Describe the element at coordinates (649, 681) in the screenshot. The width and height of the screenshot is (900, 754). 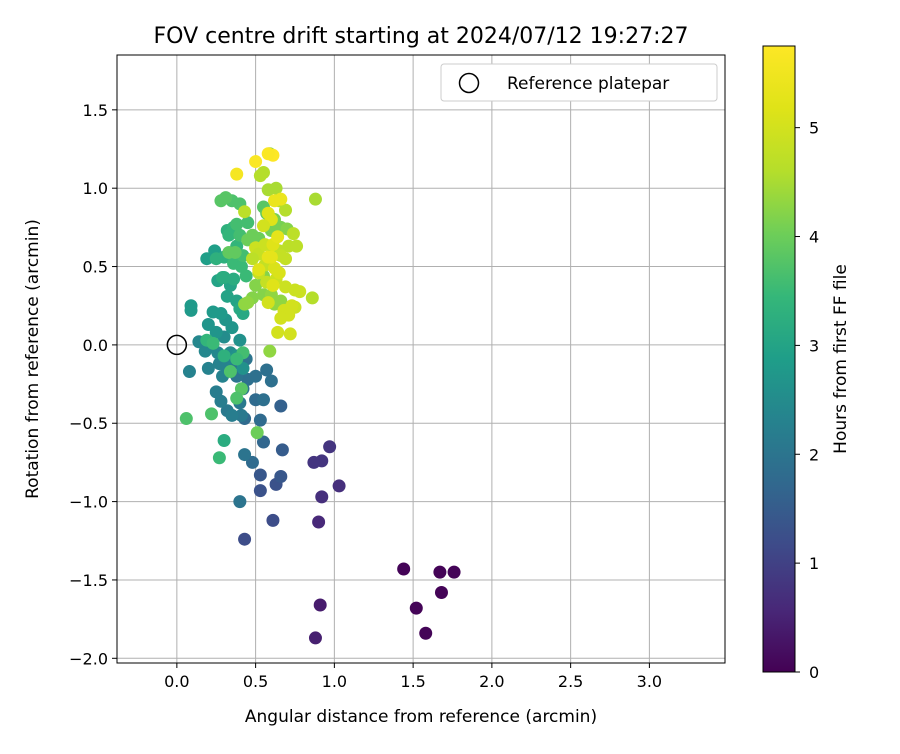
I see `x-tick-label: 3.0` at that location.